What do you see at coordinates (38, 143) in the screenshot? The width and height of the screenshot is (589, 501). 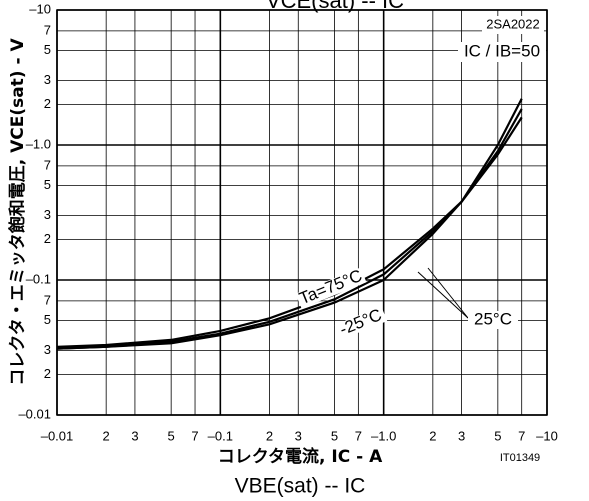 I see `y-tick-label: –1.0` at bounding box center [38, 143].